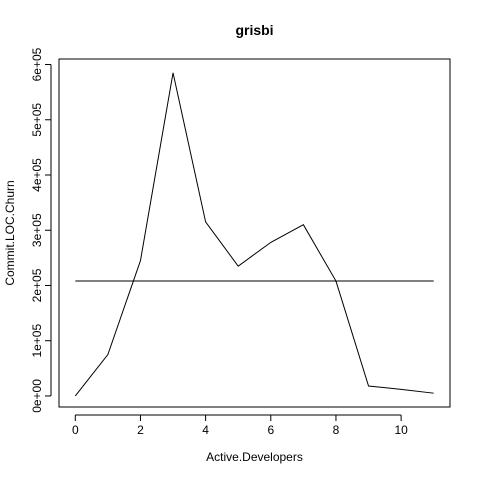 The height and width of the screenshot is (480, 480). Describe the element at coordinates (254, 30) in the screenshot. I see `chart-title: grisbi` at that location.